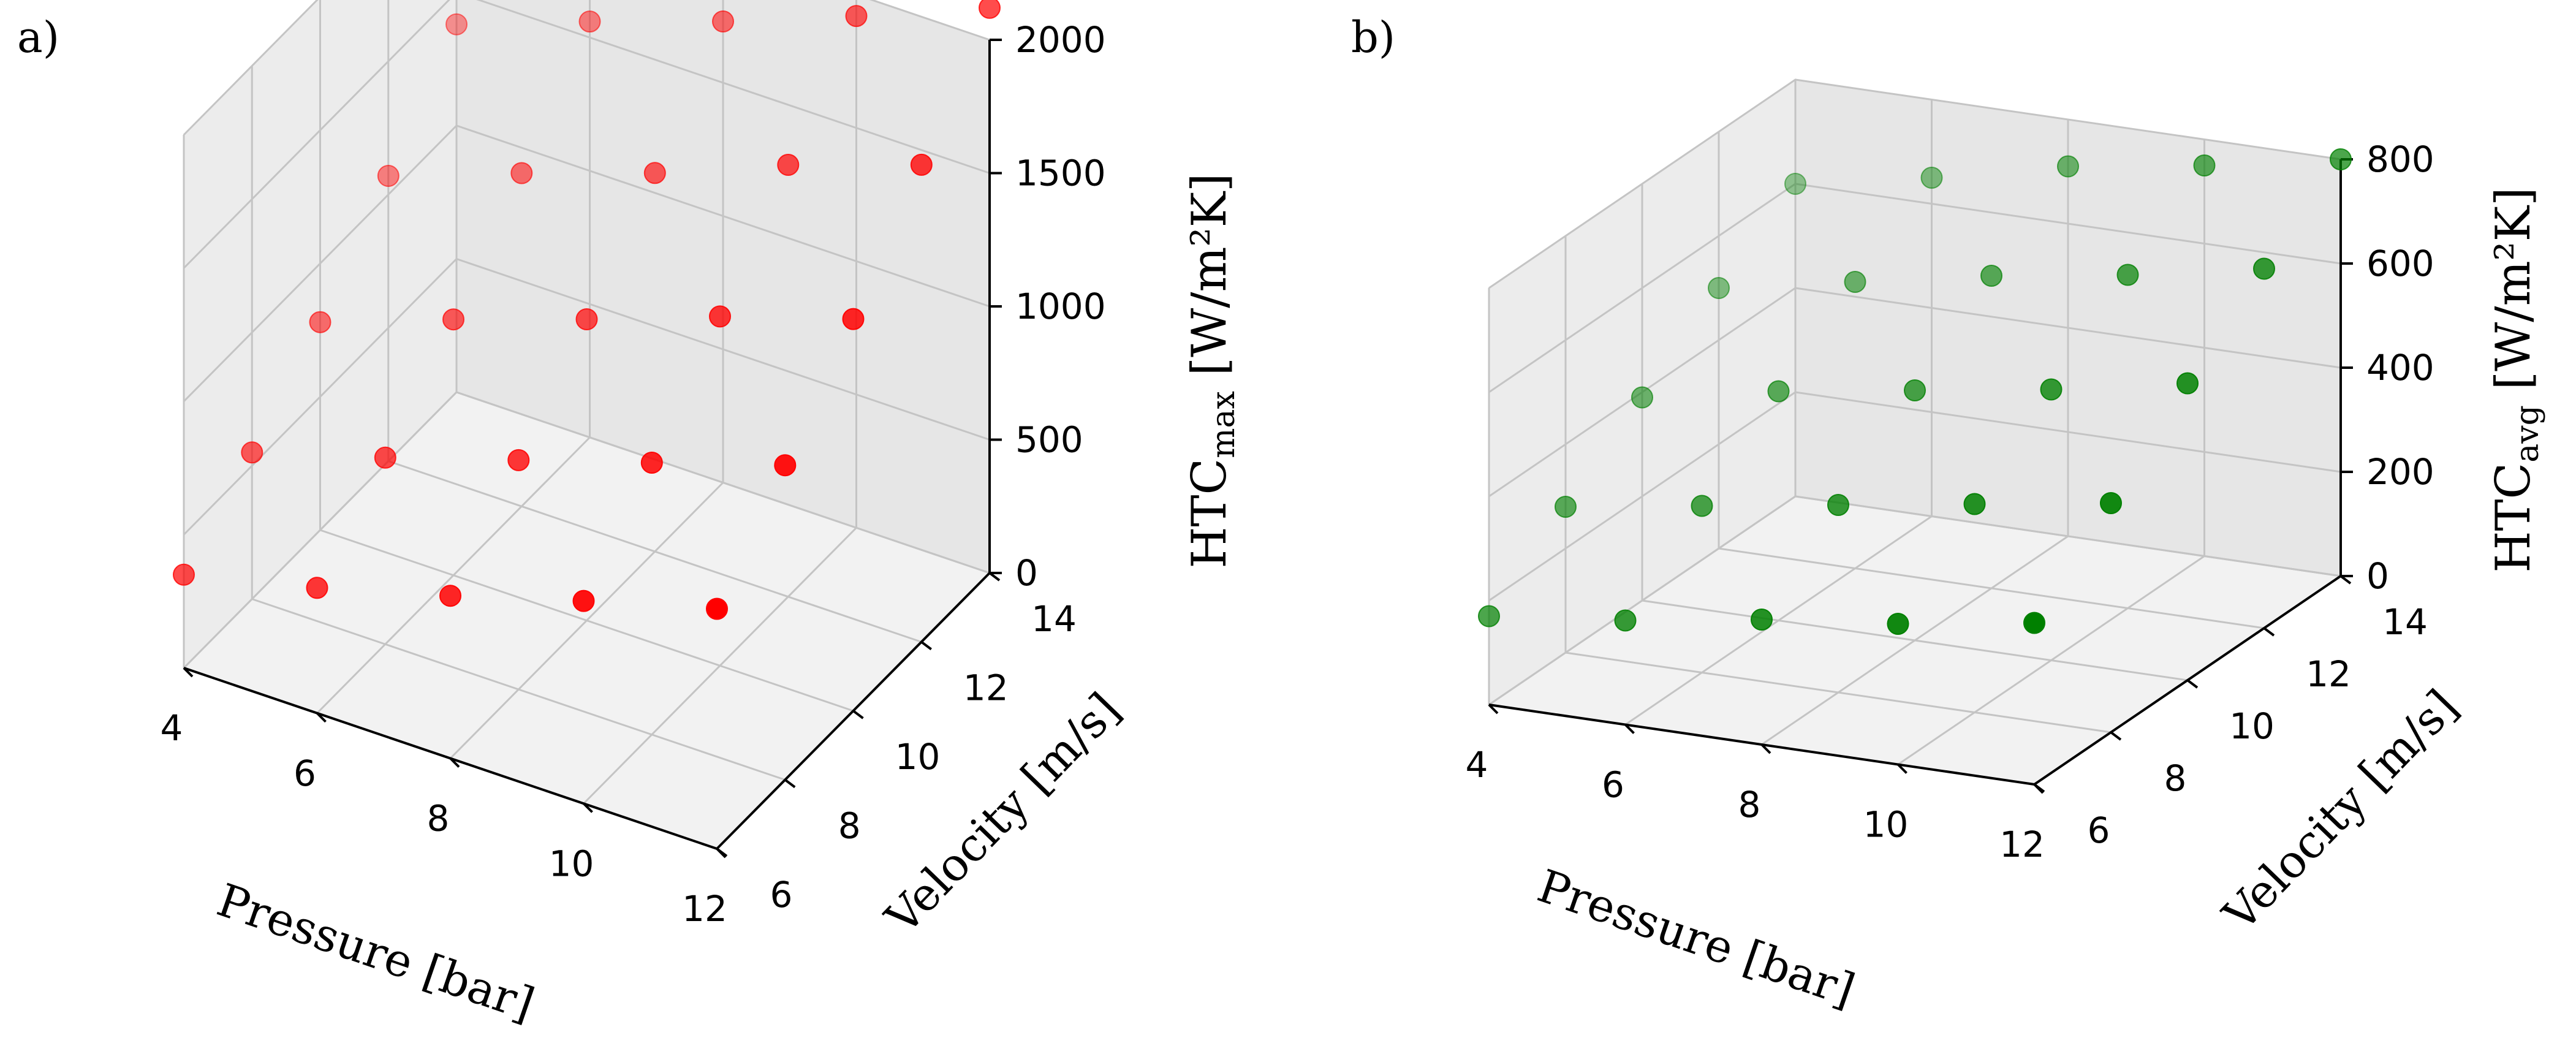 This screenshot has height=1043, width=2576. What do you see at coordinates (2400, 472) in the screenshot?
I see `htc-tick-label: 200` at bounding box center [2400, 472].